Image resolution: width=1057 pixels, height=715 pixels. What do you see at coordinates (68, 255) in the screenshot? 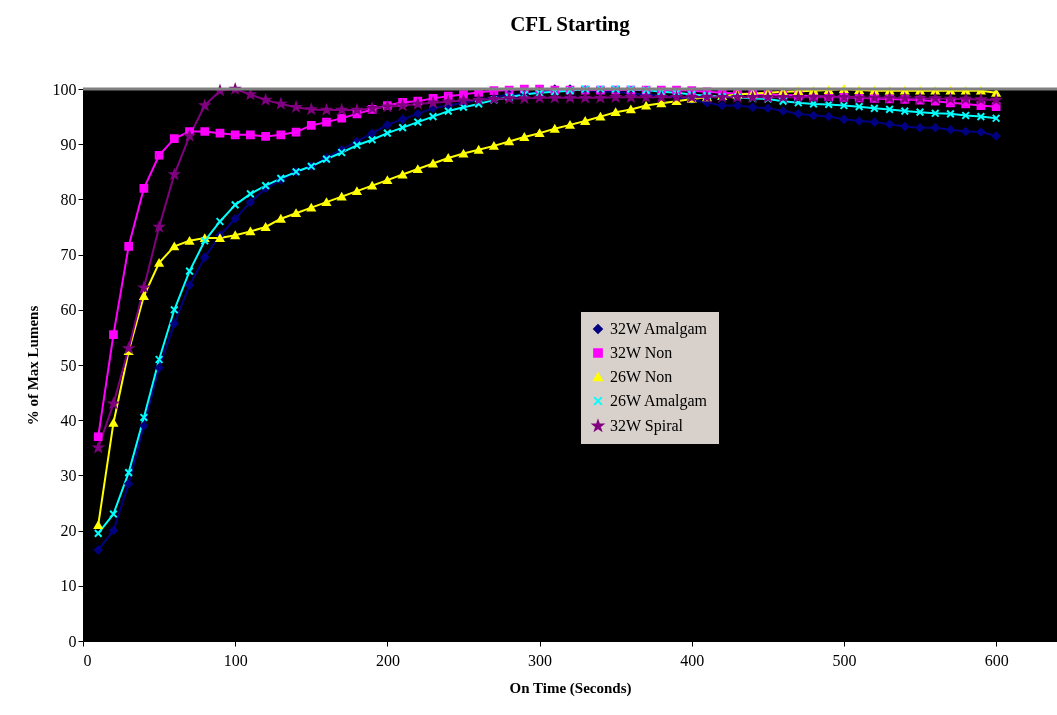
I see `y-tick-label: 70` at bounding box center [68, 255].